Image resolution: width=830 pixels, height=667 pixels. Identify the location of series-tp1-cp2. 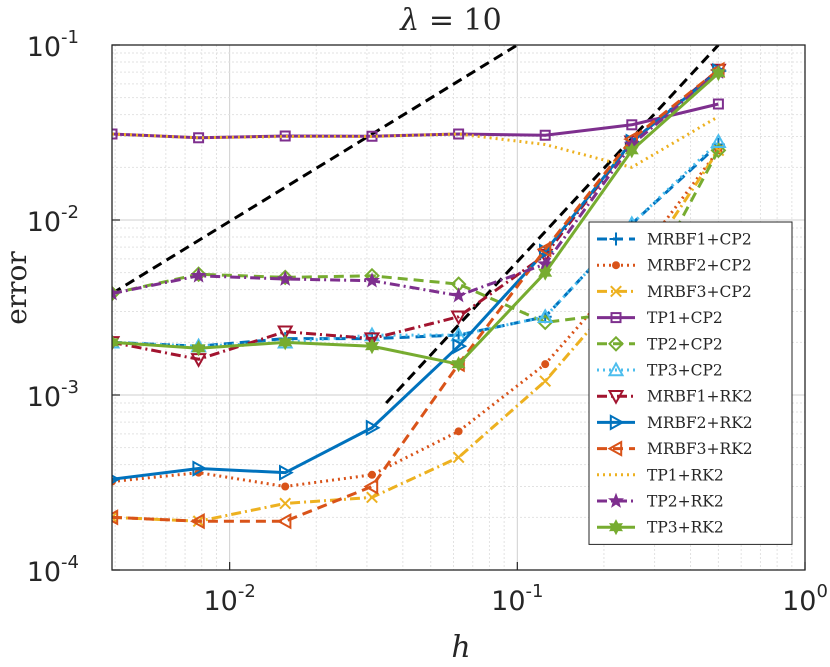
(418, 121).